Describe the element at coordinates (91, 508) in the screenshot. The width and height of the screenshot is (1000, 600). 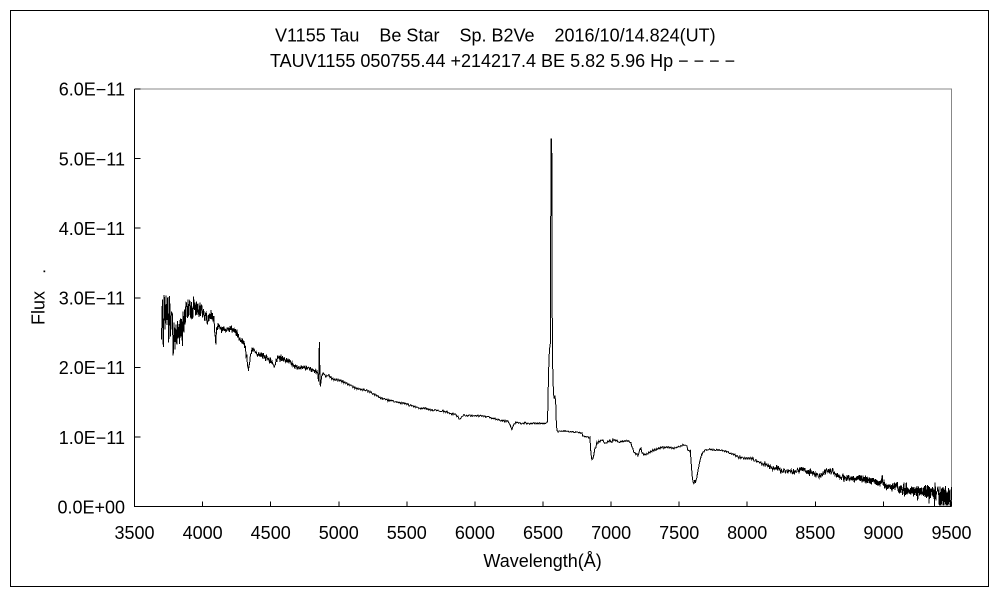
I see `svg-text: 0.0E+00` at that location.